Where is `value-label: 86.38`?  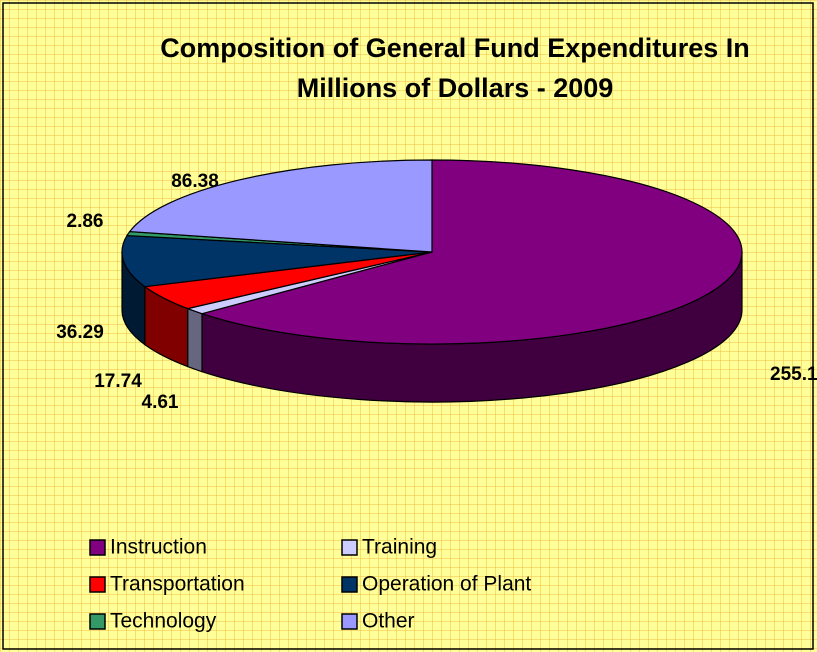 value-label: 86.38 is located at coordinates (195, 181).